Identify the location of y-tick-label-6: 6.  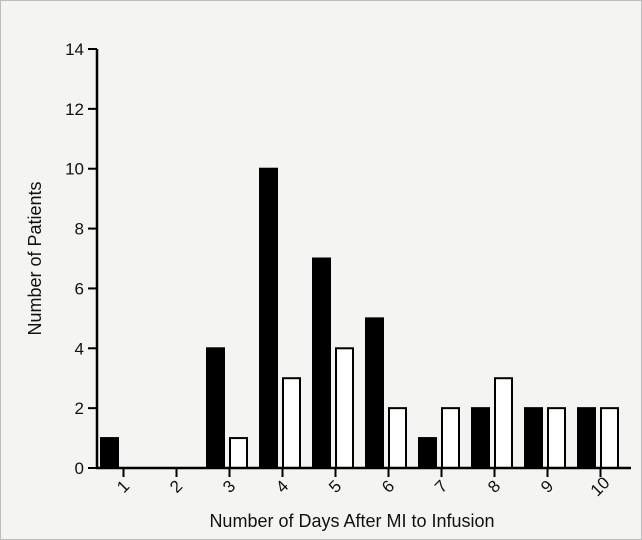
(79, 288).